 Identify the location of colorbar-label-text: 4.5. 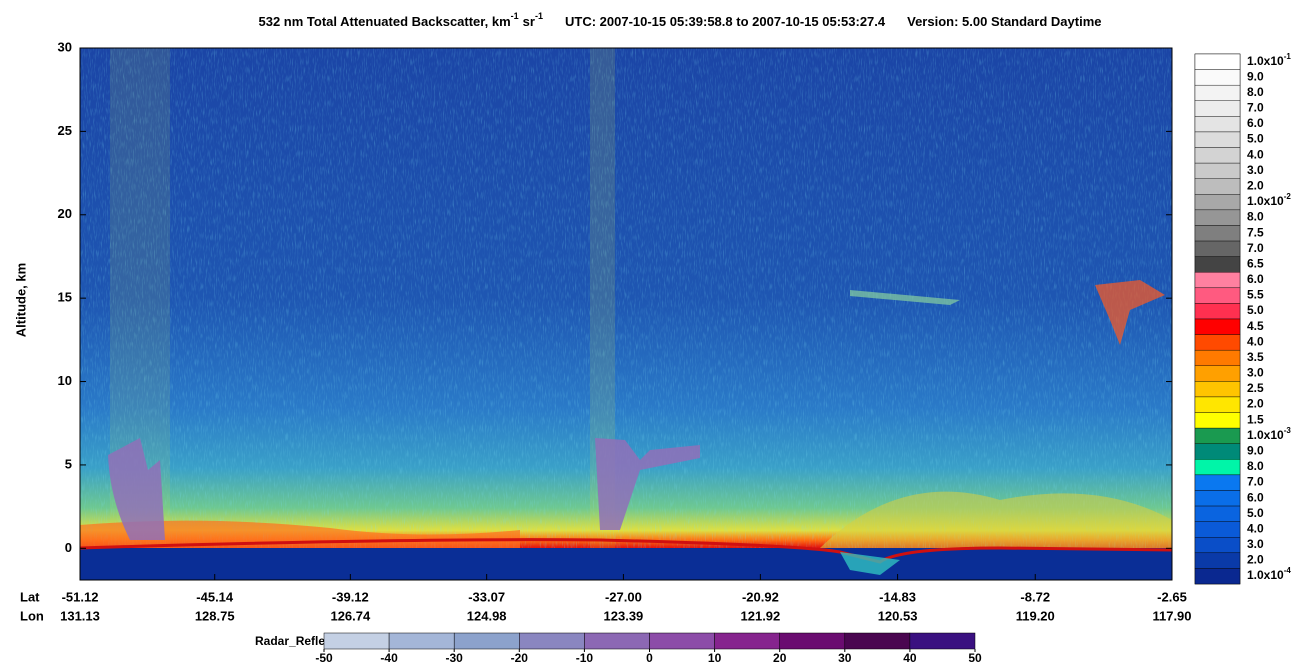
(1255, 326).